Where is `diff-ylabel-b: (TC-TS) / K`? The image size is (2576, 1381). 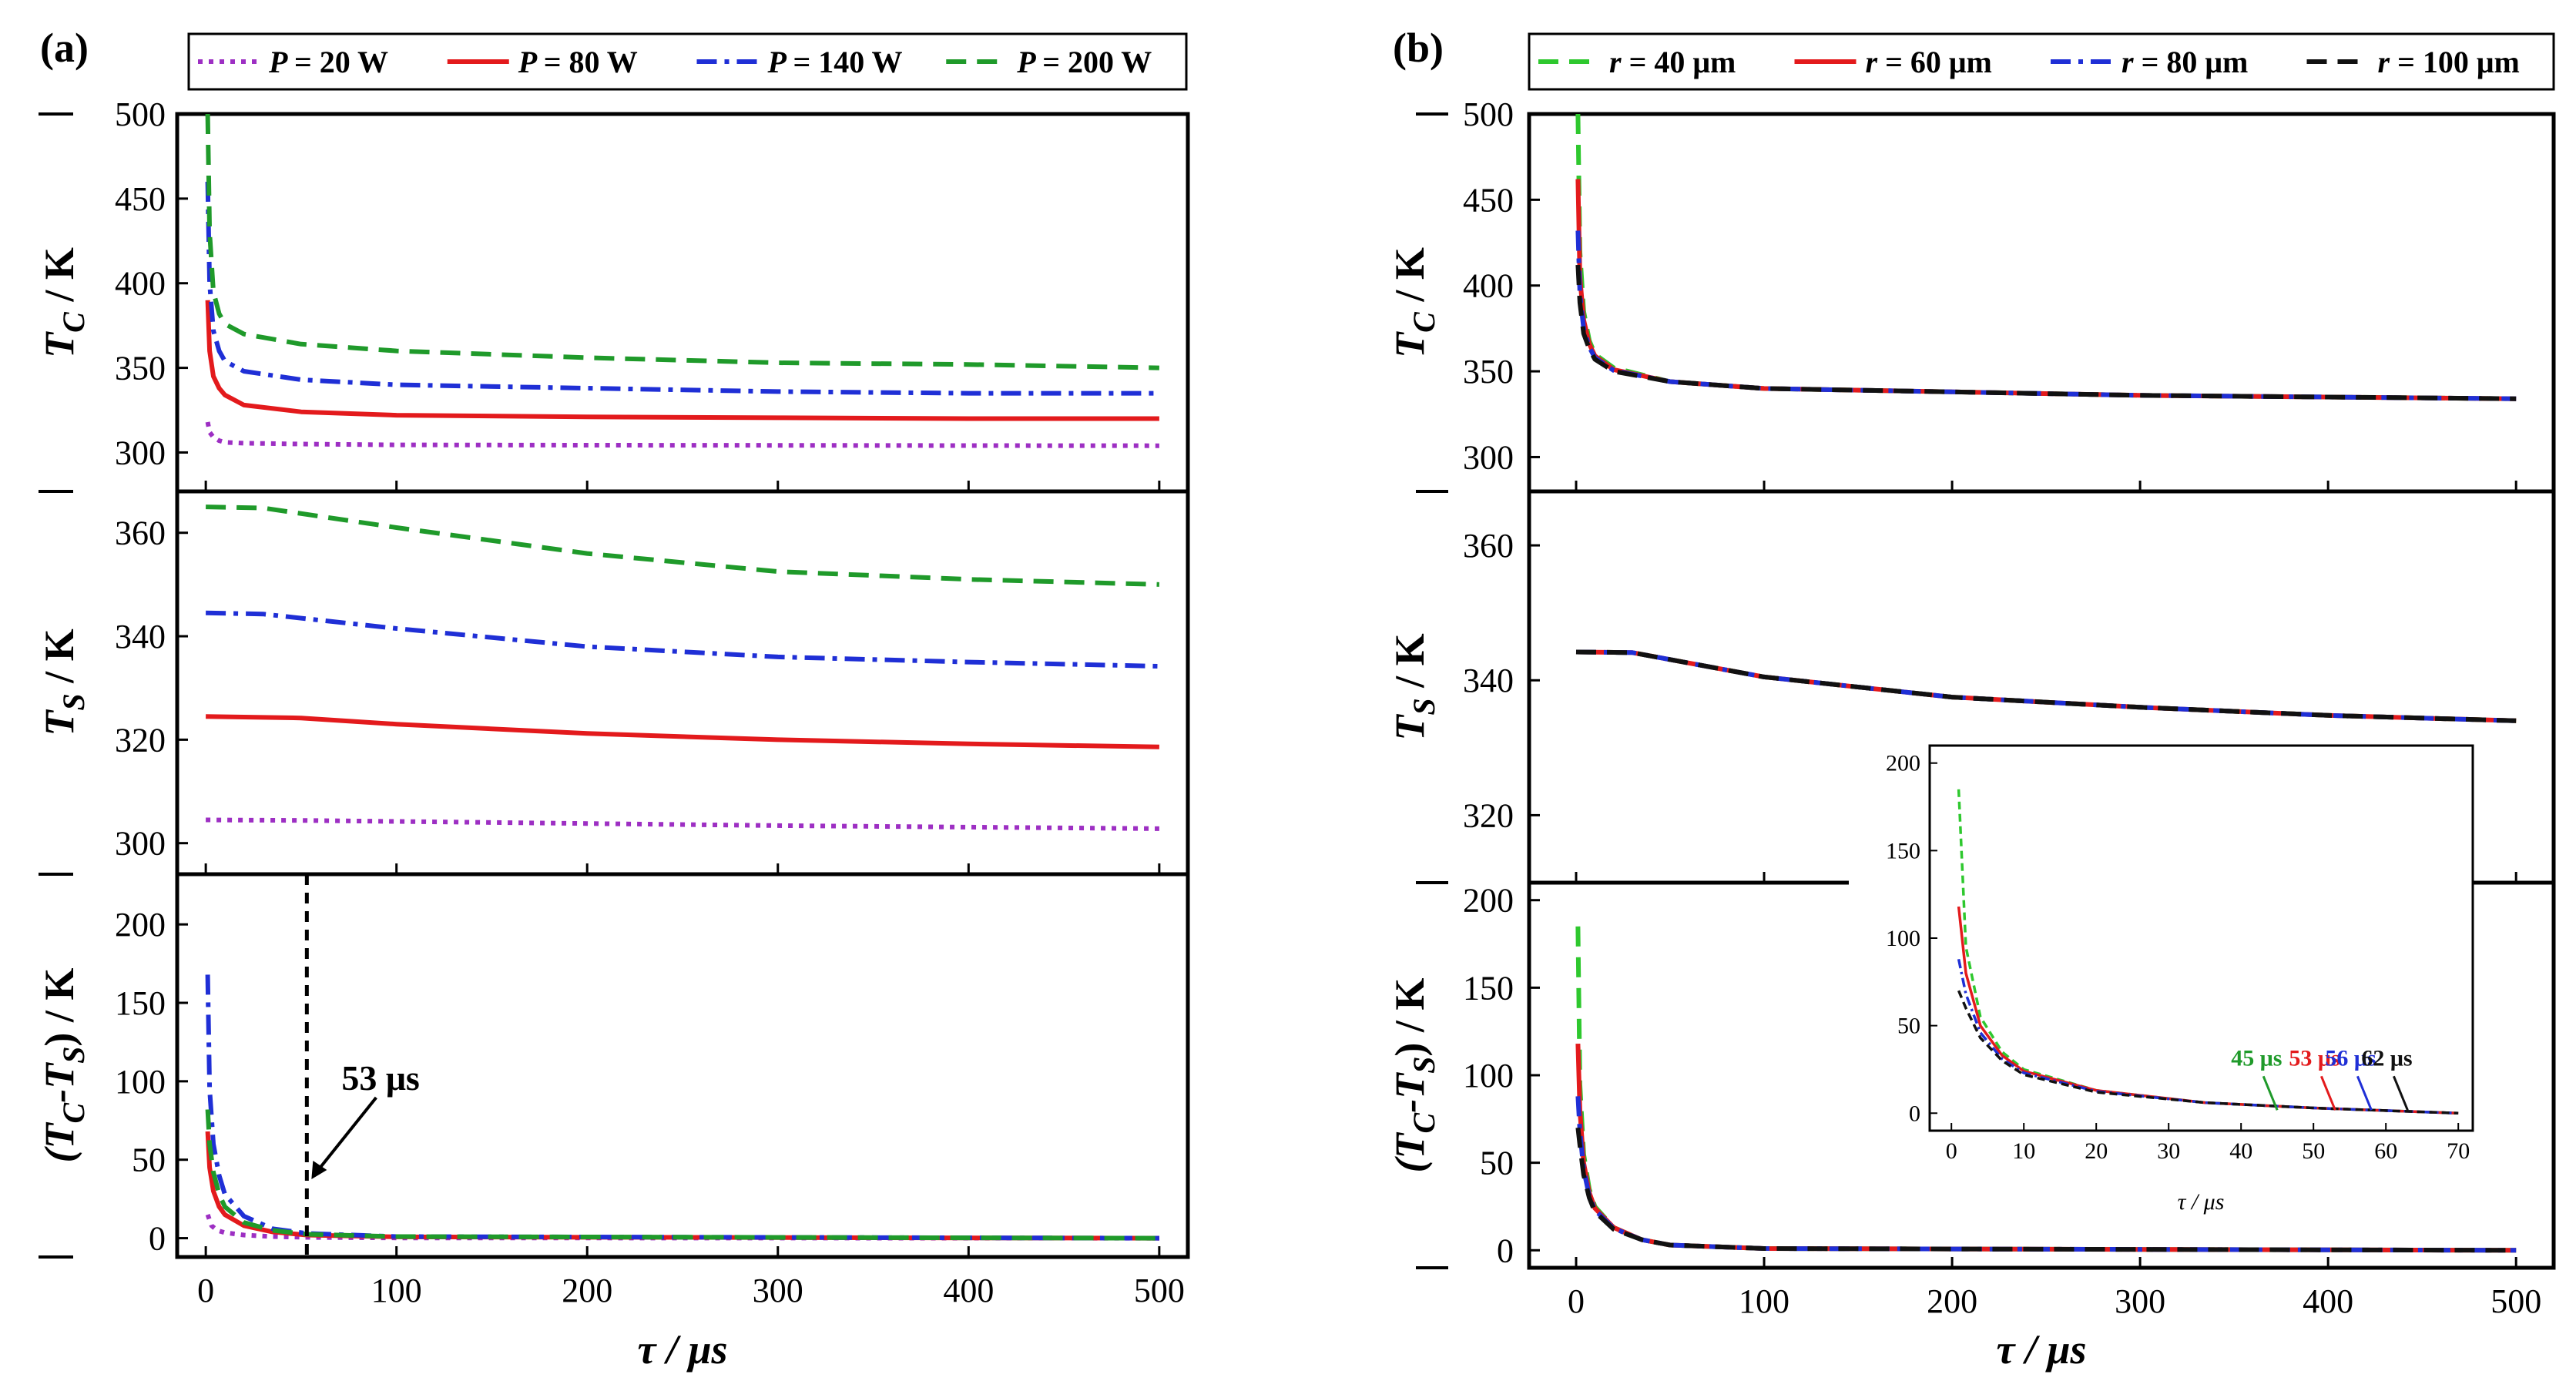 diff-ylabel-b: (TC-TS) / K is located at coordinates (1414, 1075).